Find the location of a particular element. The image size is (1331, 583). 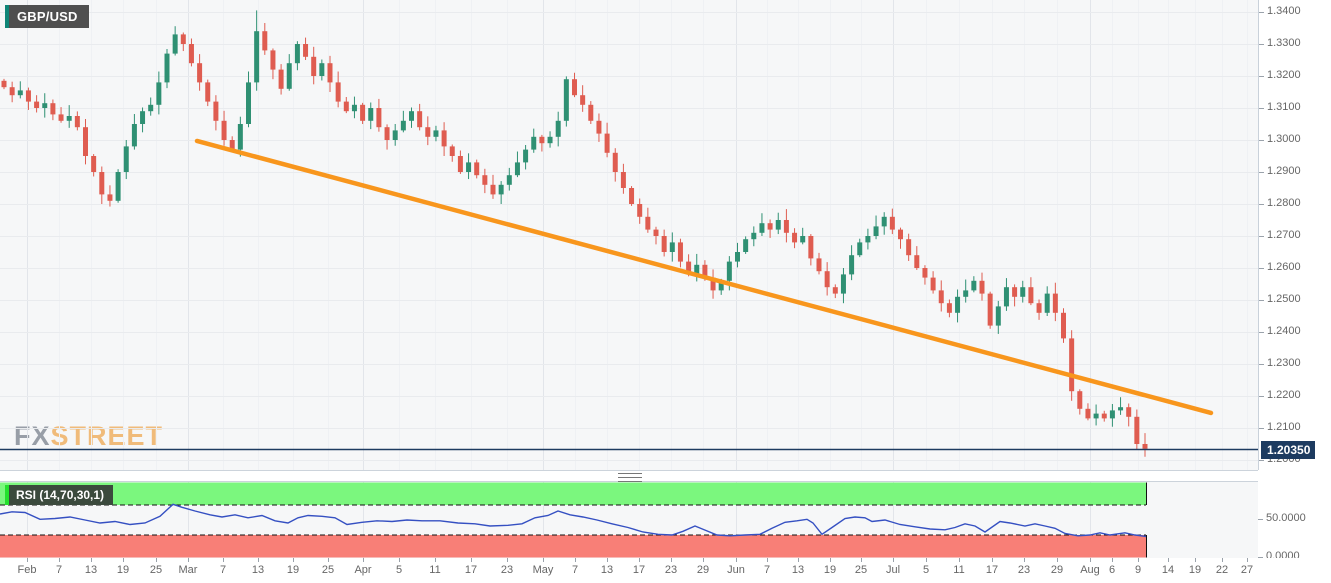

time-tick-label: Aug is located at coordinates (1090, 570).